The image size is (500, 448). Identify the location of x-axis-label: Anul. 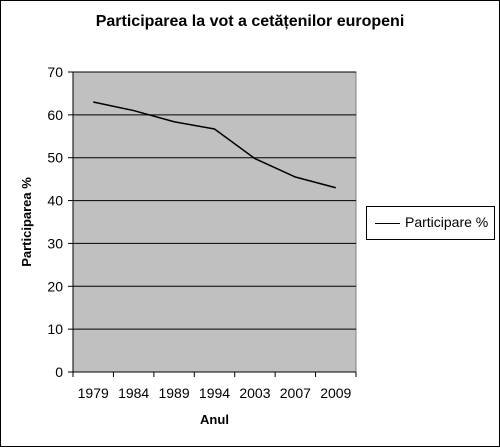
(214, 419).